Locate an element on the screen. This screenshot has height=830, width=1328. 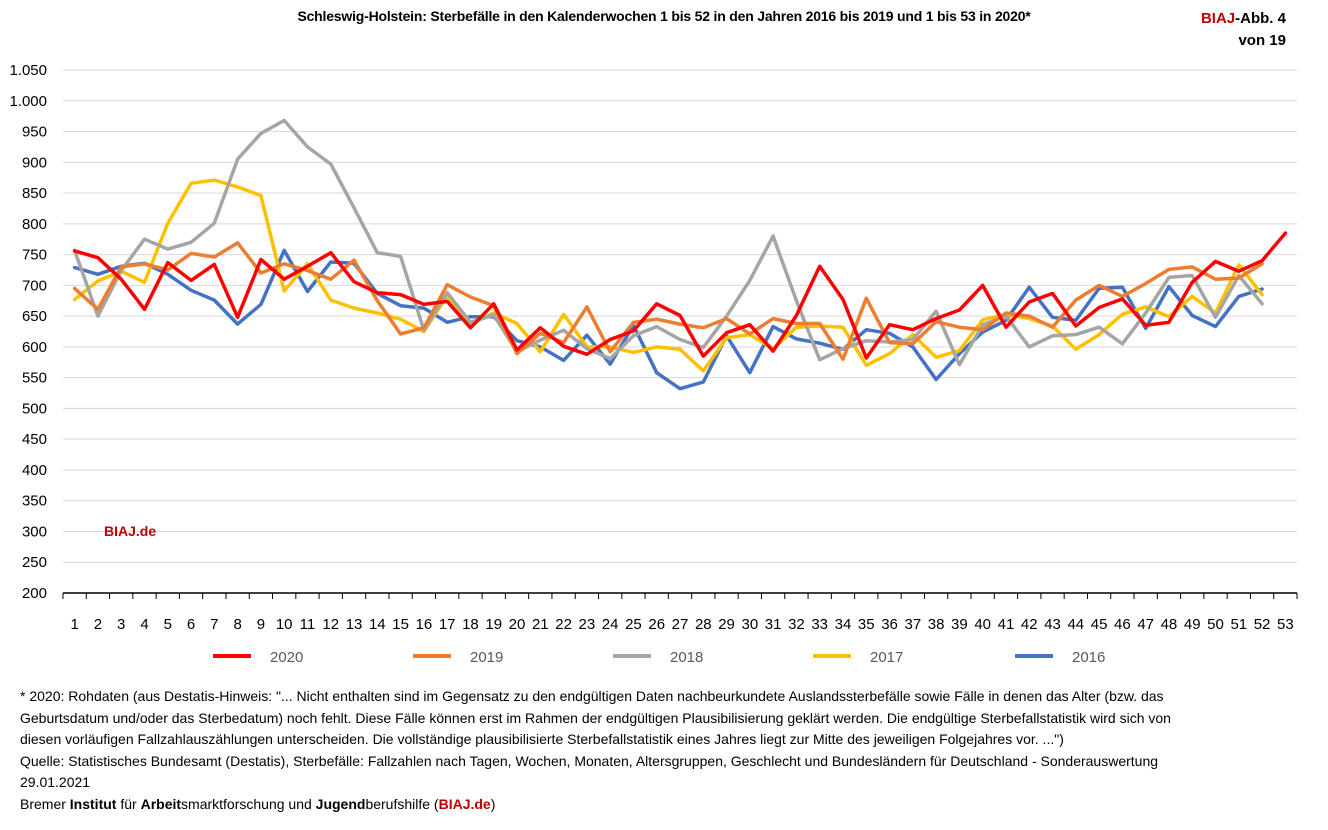
credit-text: Bremer is located at coordinates (45, 803).